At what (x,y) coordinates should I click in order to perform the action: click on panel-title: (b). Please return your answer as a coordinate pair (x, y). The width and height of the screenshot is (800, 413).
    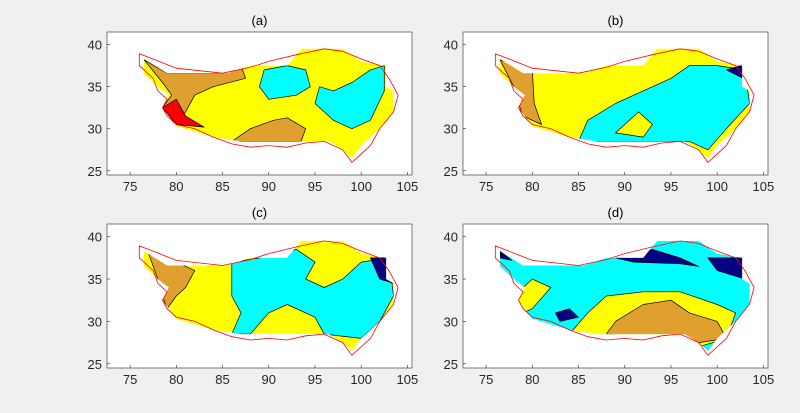
    Looking at the image, I should click on (616, 20).